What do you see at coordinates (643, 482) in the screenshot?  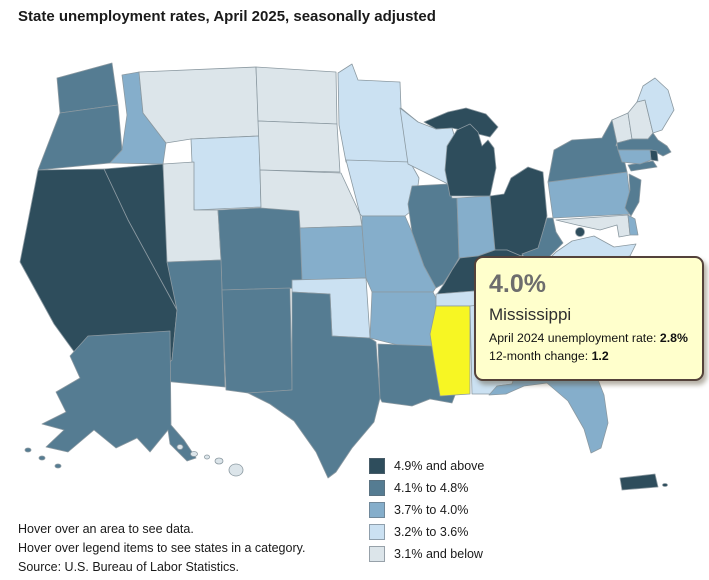 I see `state-PR` at bounding box center [643, 482].